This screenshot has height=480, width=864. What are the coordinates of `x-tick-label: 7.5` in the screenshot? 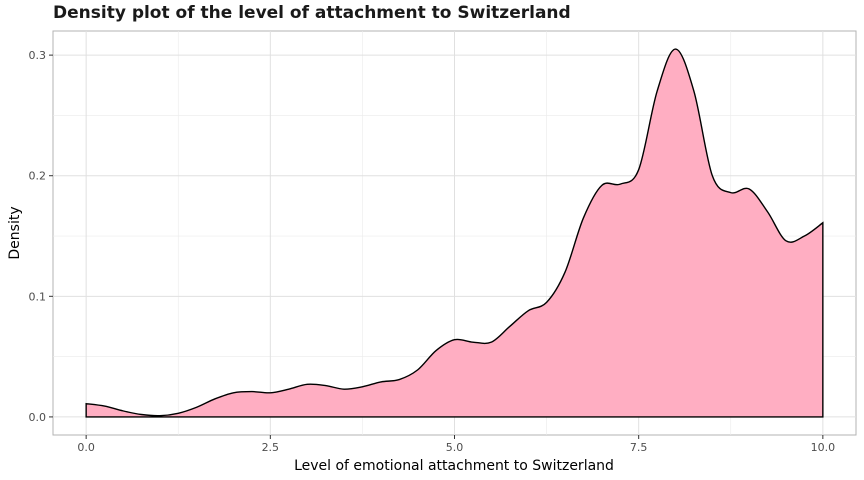 It's located at (639, 447).